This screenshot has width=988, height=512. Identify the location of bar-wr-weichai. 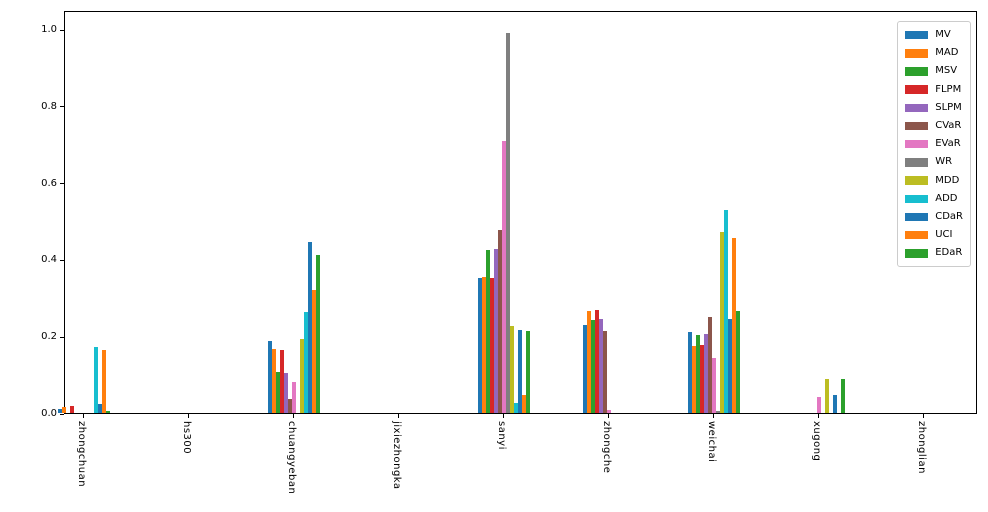
(718, 411).